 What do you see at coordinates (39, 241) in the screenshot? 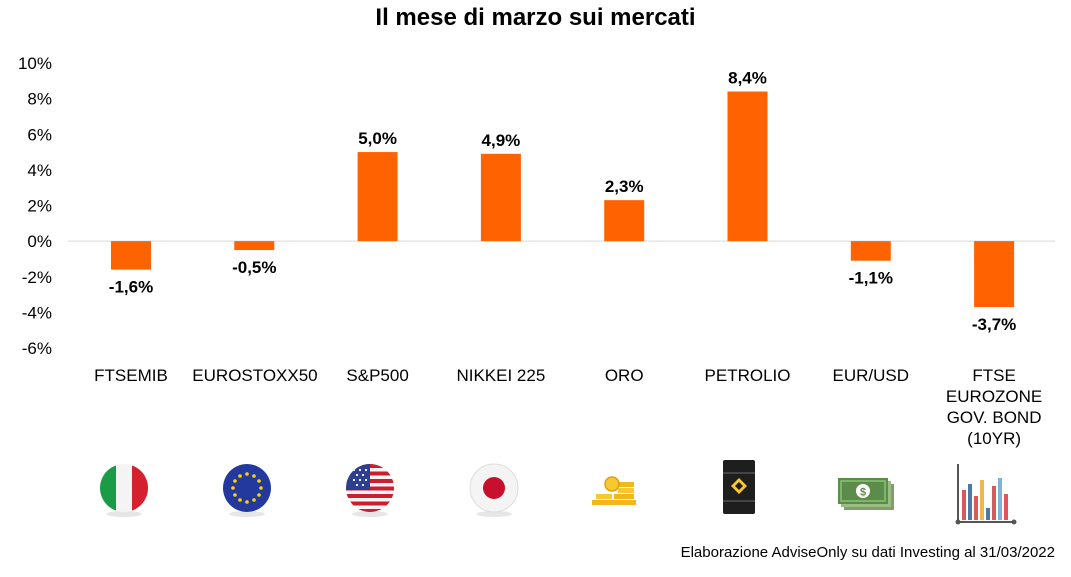
I see `y-tick-label: 0%` at bounding box center [39, 241].